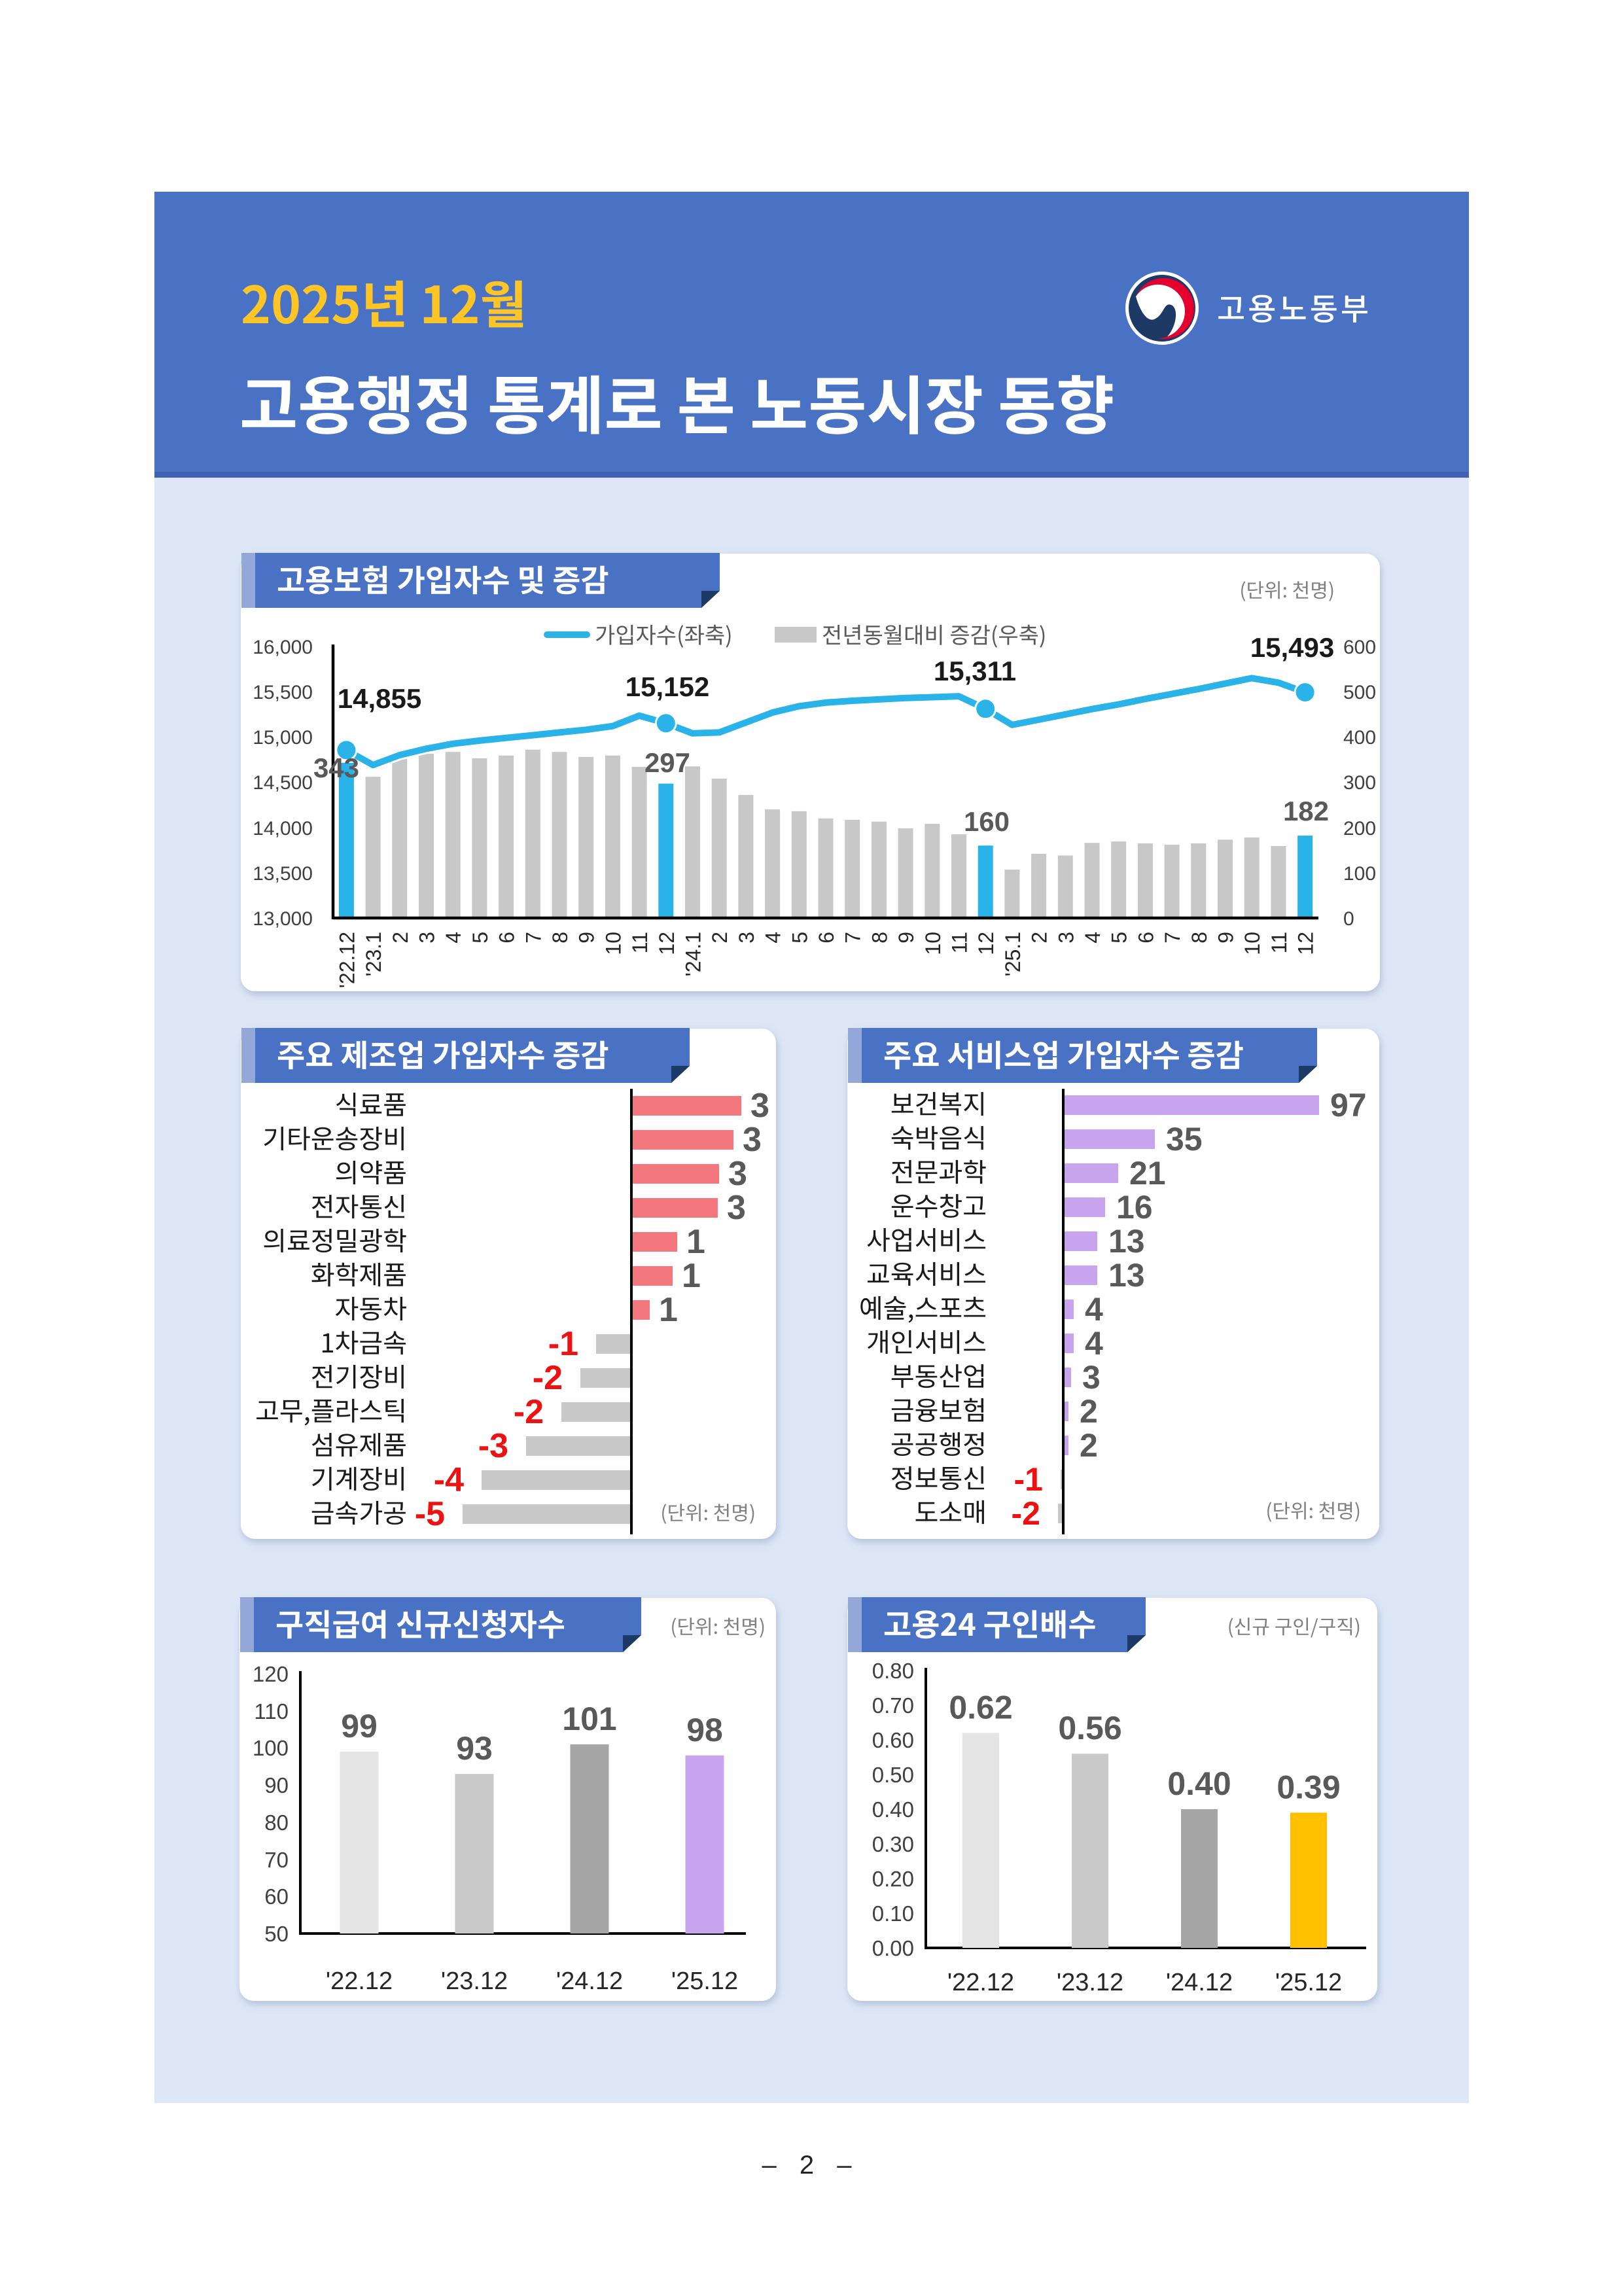 This screenshot has height=2296, width=1622. What do you see at coordinates (1348, 919) in the screenshot?
I see `svg-text: 0` at bounding box center [1348, 919].